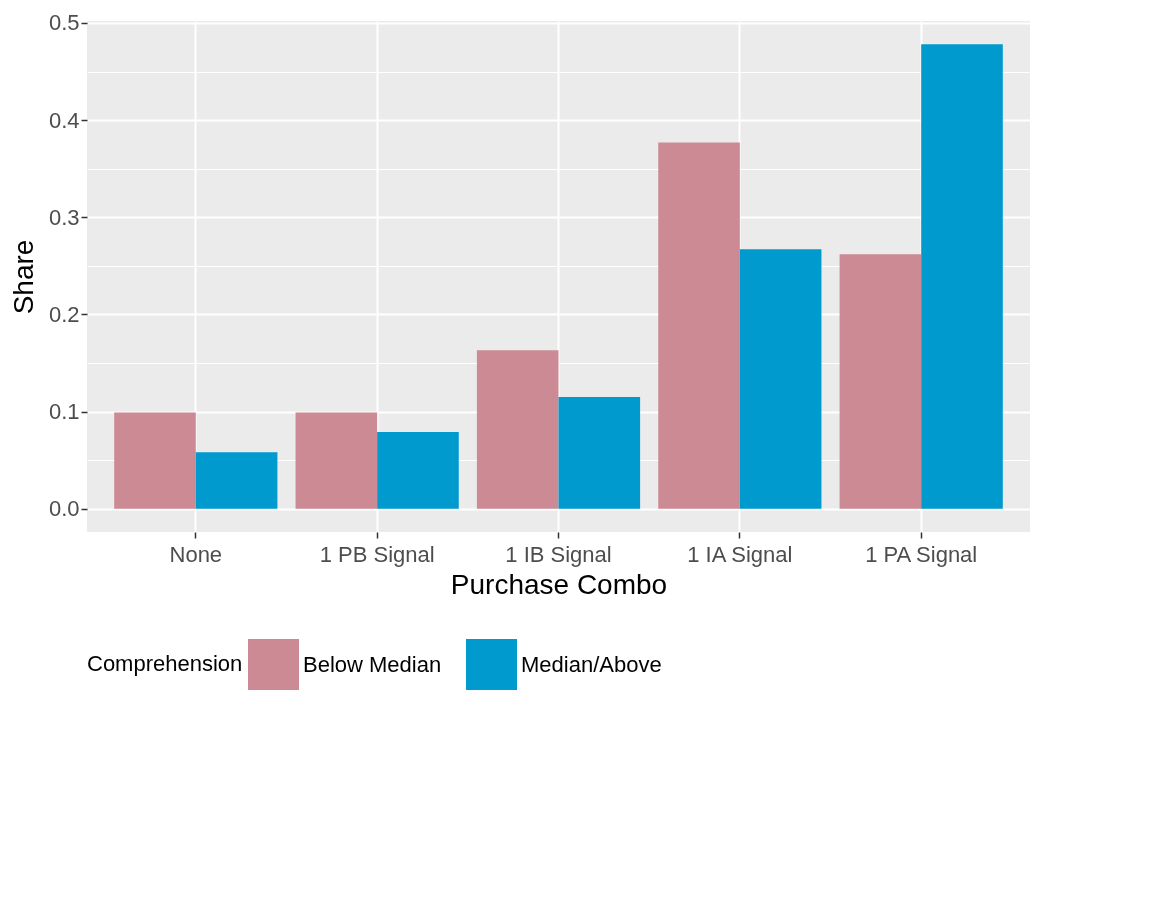 Image resolution: width=1167 pixels, height=915 pixels. I want to click on x-tick-label: 1 PA Signal, so click(921, 554).